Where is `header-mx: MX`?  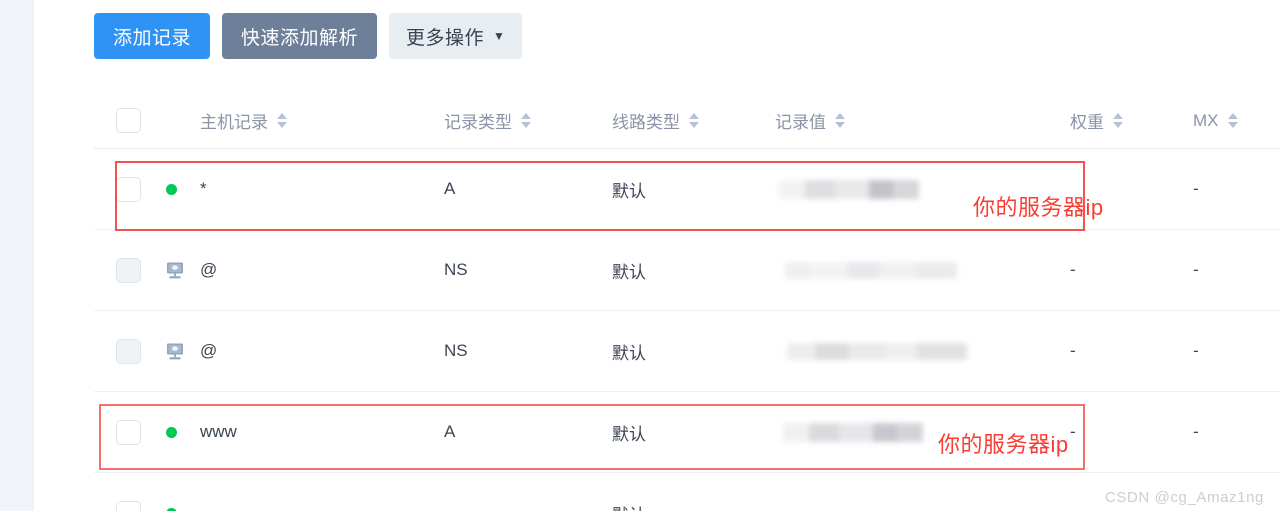 header-mx: MX is located at coordinates (1234, 121).